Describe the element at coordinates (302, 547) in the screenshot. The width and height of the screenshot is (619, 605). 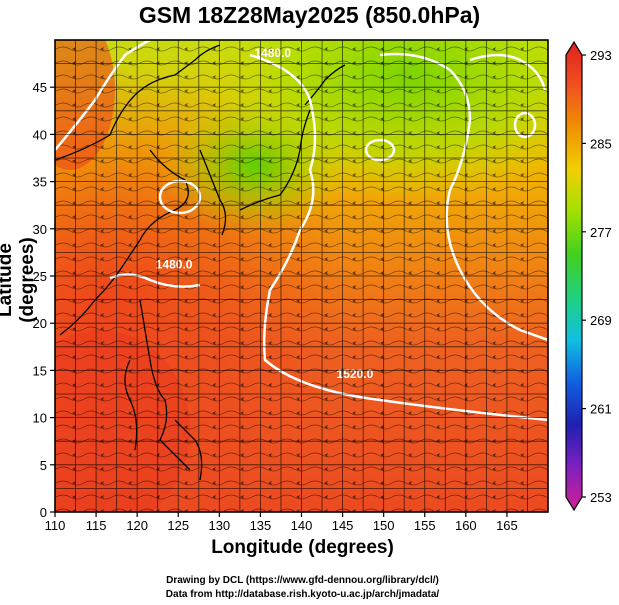
I see `x-axis-label: Longitude (degrees)` at that location.